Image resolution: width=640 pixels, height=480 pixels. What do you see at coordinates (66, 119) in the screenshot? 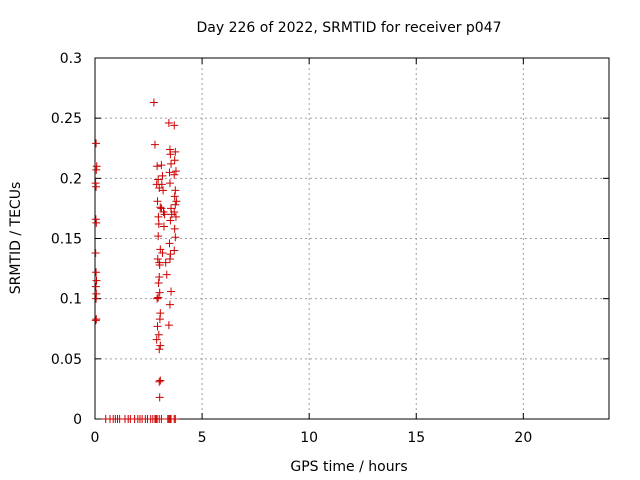
I see `y-tick-label: 0.25` at bounding box center [66, 119].